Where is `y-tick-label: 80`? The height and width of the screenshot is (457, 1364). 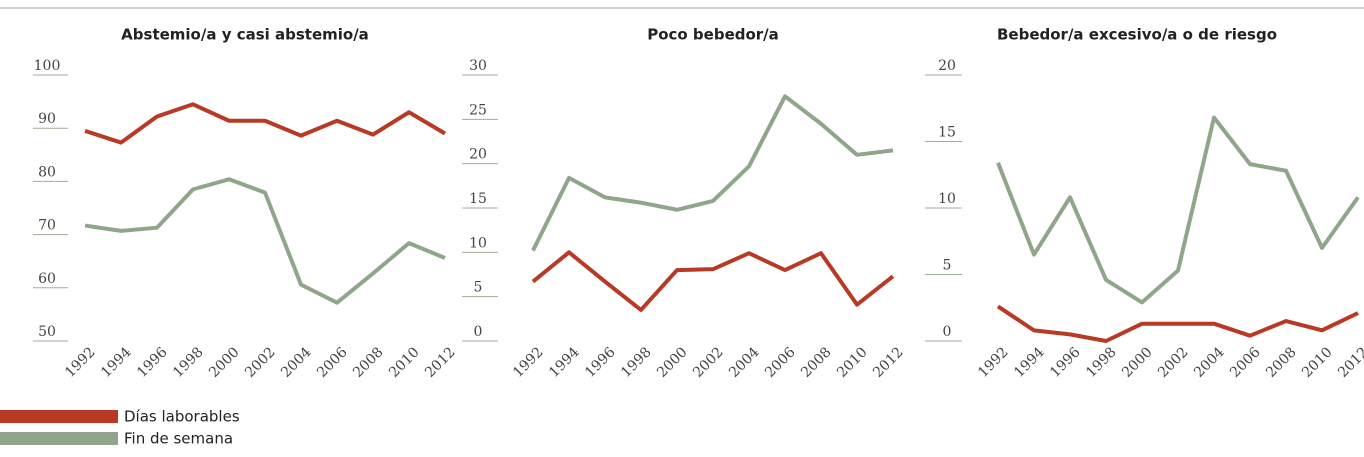
y-tick-label: 80 is located at coordinates (47, 172).